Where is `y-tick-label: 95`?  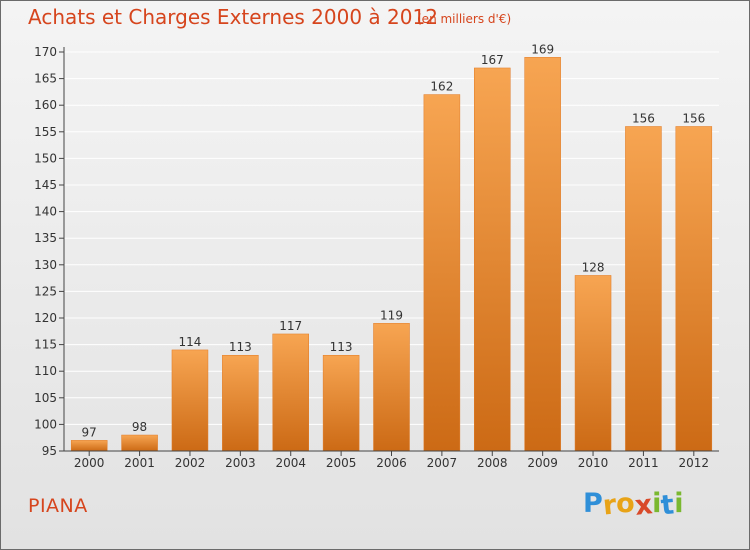 y-tick-label: 95 is located at coordinates (49, 451).